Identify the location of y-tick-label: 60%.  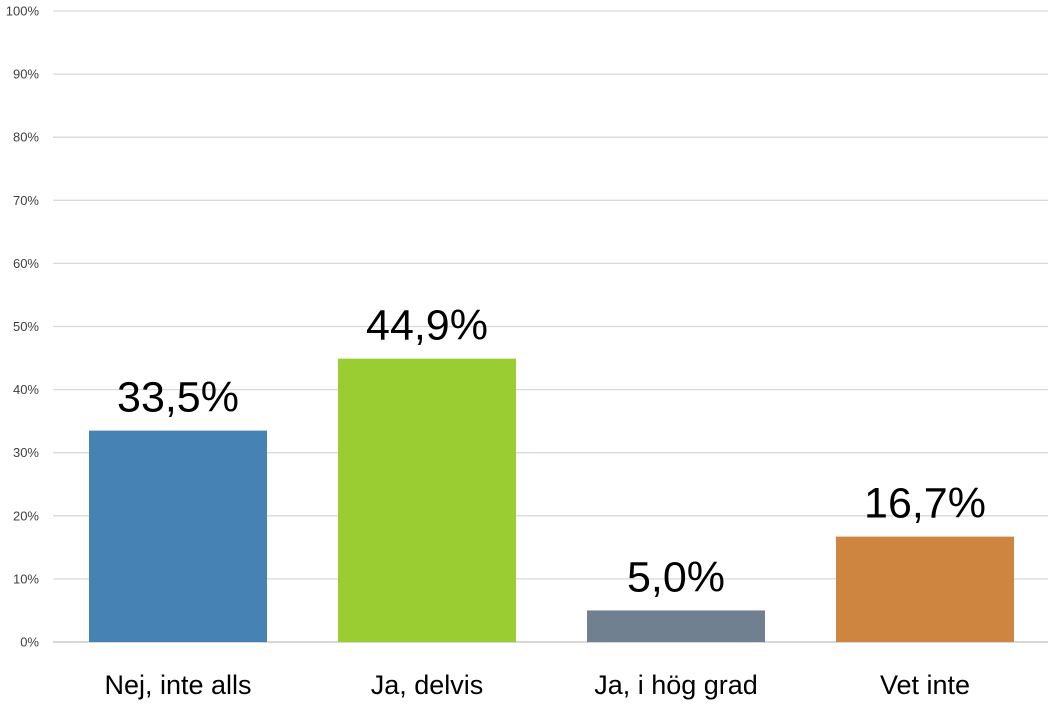
(26, 263).